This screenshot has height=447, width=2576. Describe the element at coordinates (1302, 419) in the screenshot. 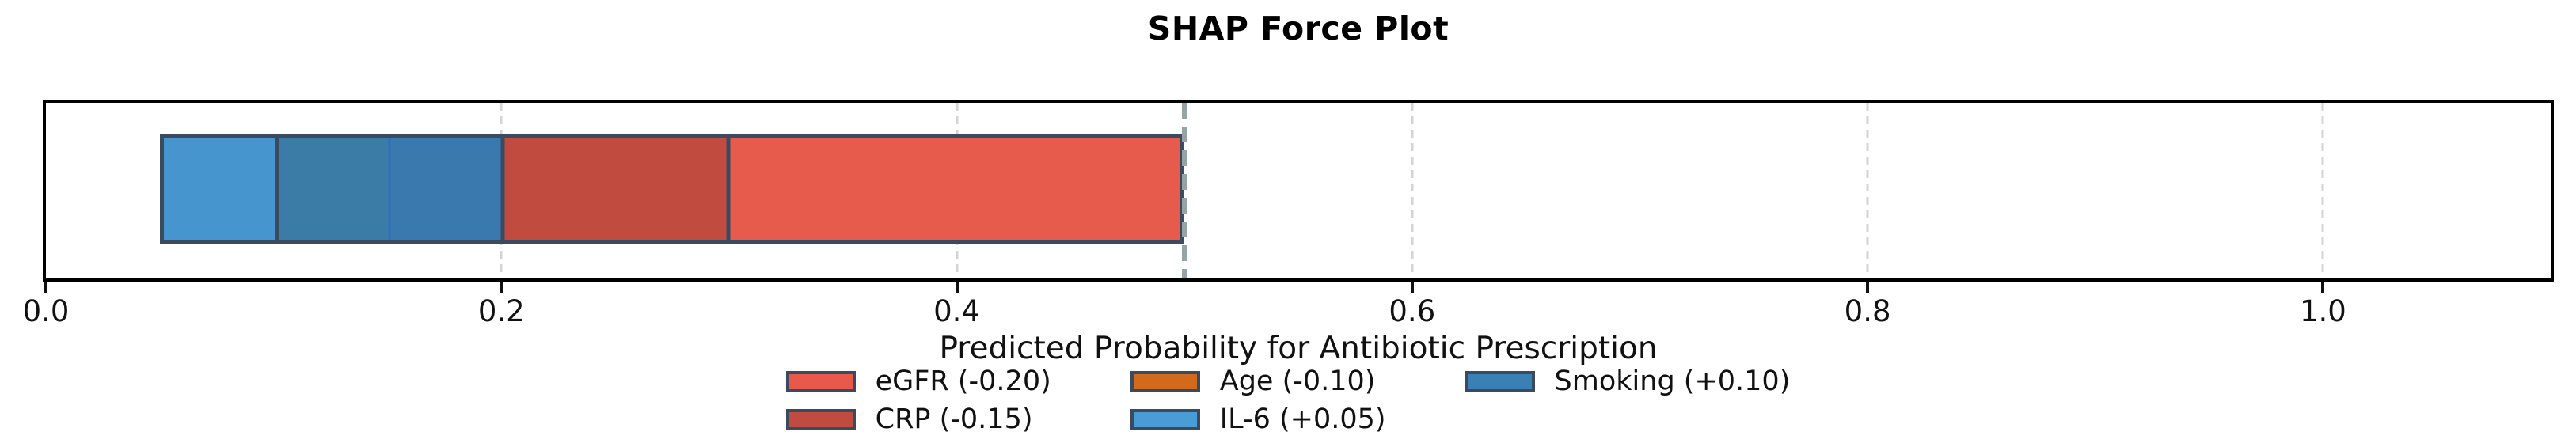

I see `legend-label: IL-6 (+0.05)` at that location.